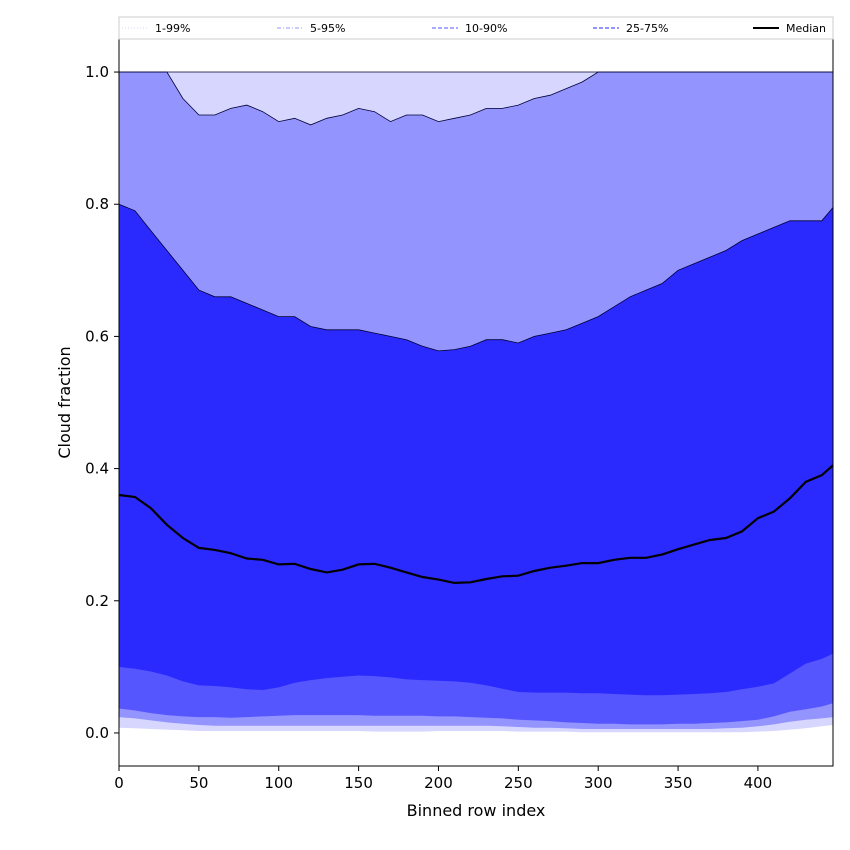 This screenshot has width=850, height=850. Describe the element at coordinates (102, 402) in the screenshot. I see `y-axis-ticks: 0.0 0.2 0.4 0.6 0.8 1.0` at that location.